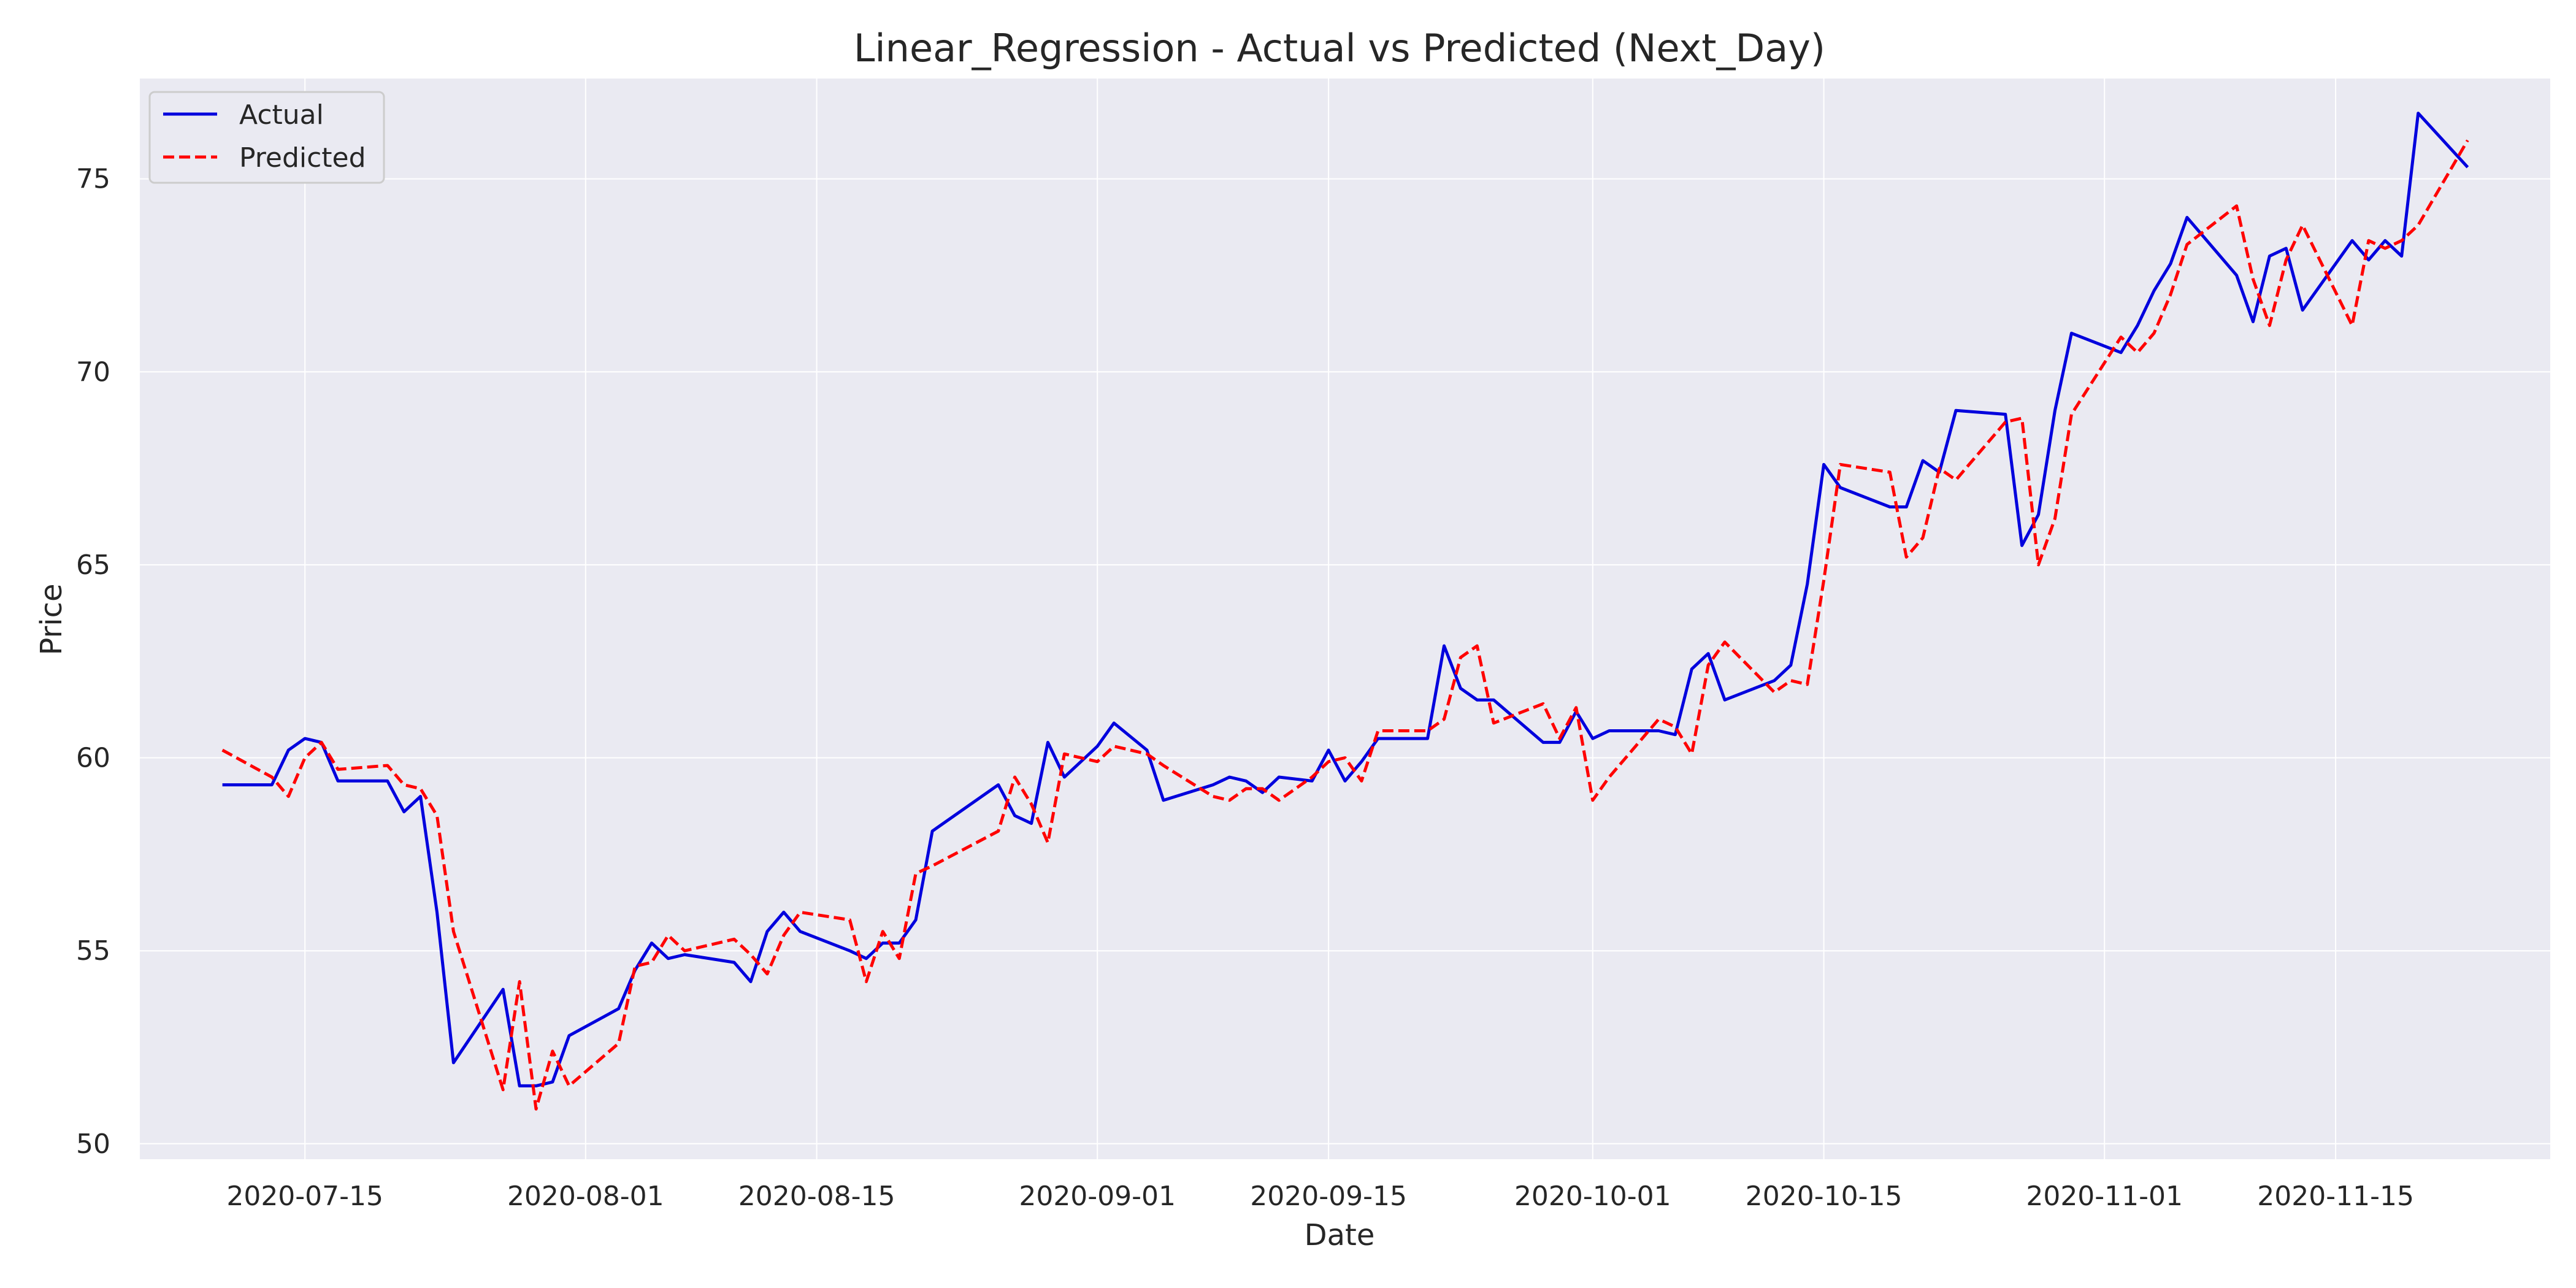 Image resolution: width=2576 pixels, height=1288 pixels. What do you see at coordinates (93, 951) in the screenshot?
I see `y-tick-label: 55` at bounding box center [93, 951].